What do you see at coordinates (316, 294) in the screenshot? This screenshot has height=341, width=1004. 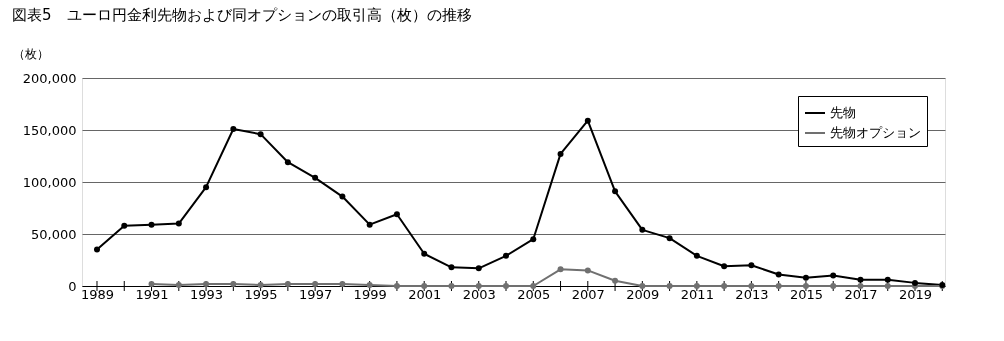 I see `x-tick-label: 1997` at bounding box center [316, 294].